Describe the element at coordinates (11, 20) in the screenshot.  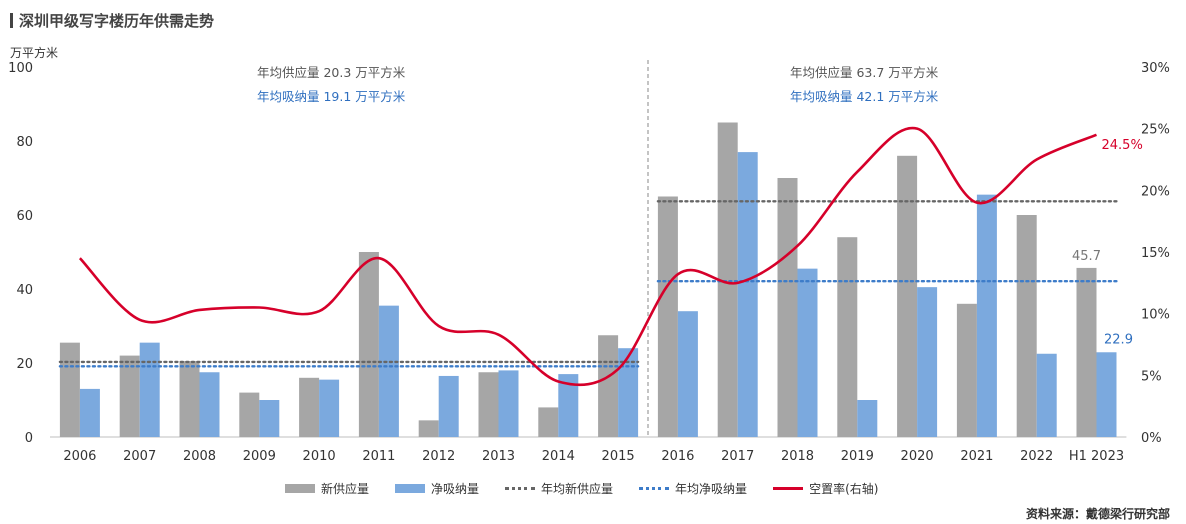
I see `title-accent-bar` at that location.